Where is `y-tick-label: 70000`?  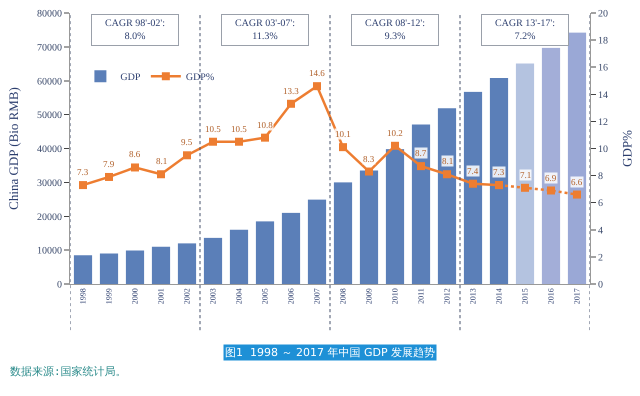
y-tick-label: 70000 is located at coordinates (49, 48).